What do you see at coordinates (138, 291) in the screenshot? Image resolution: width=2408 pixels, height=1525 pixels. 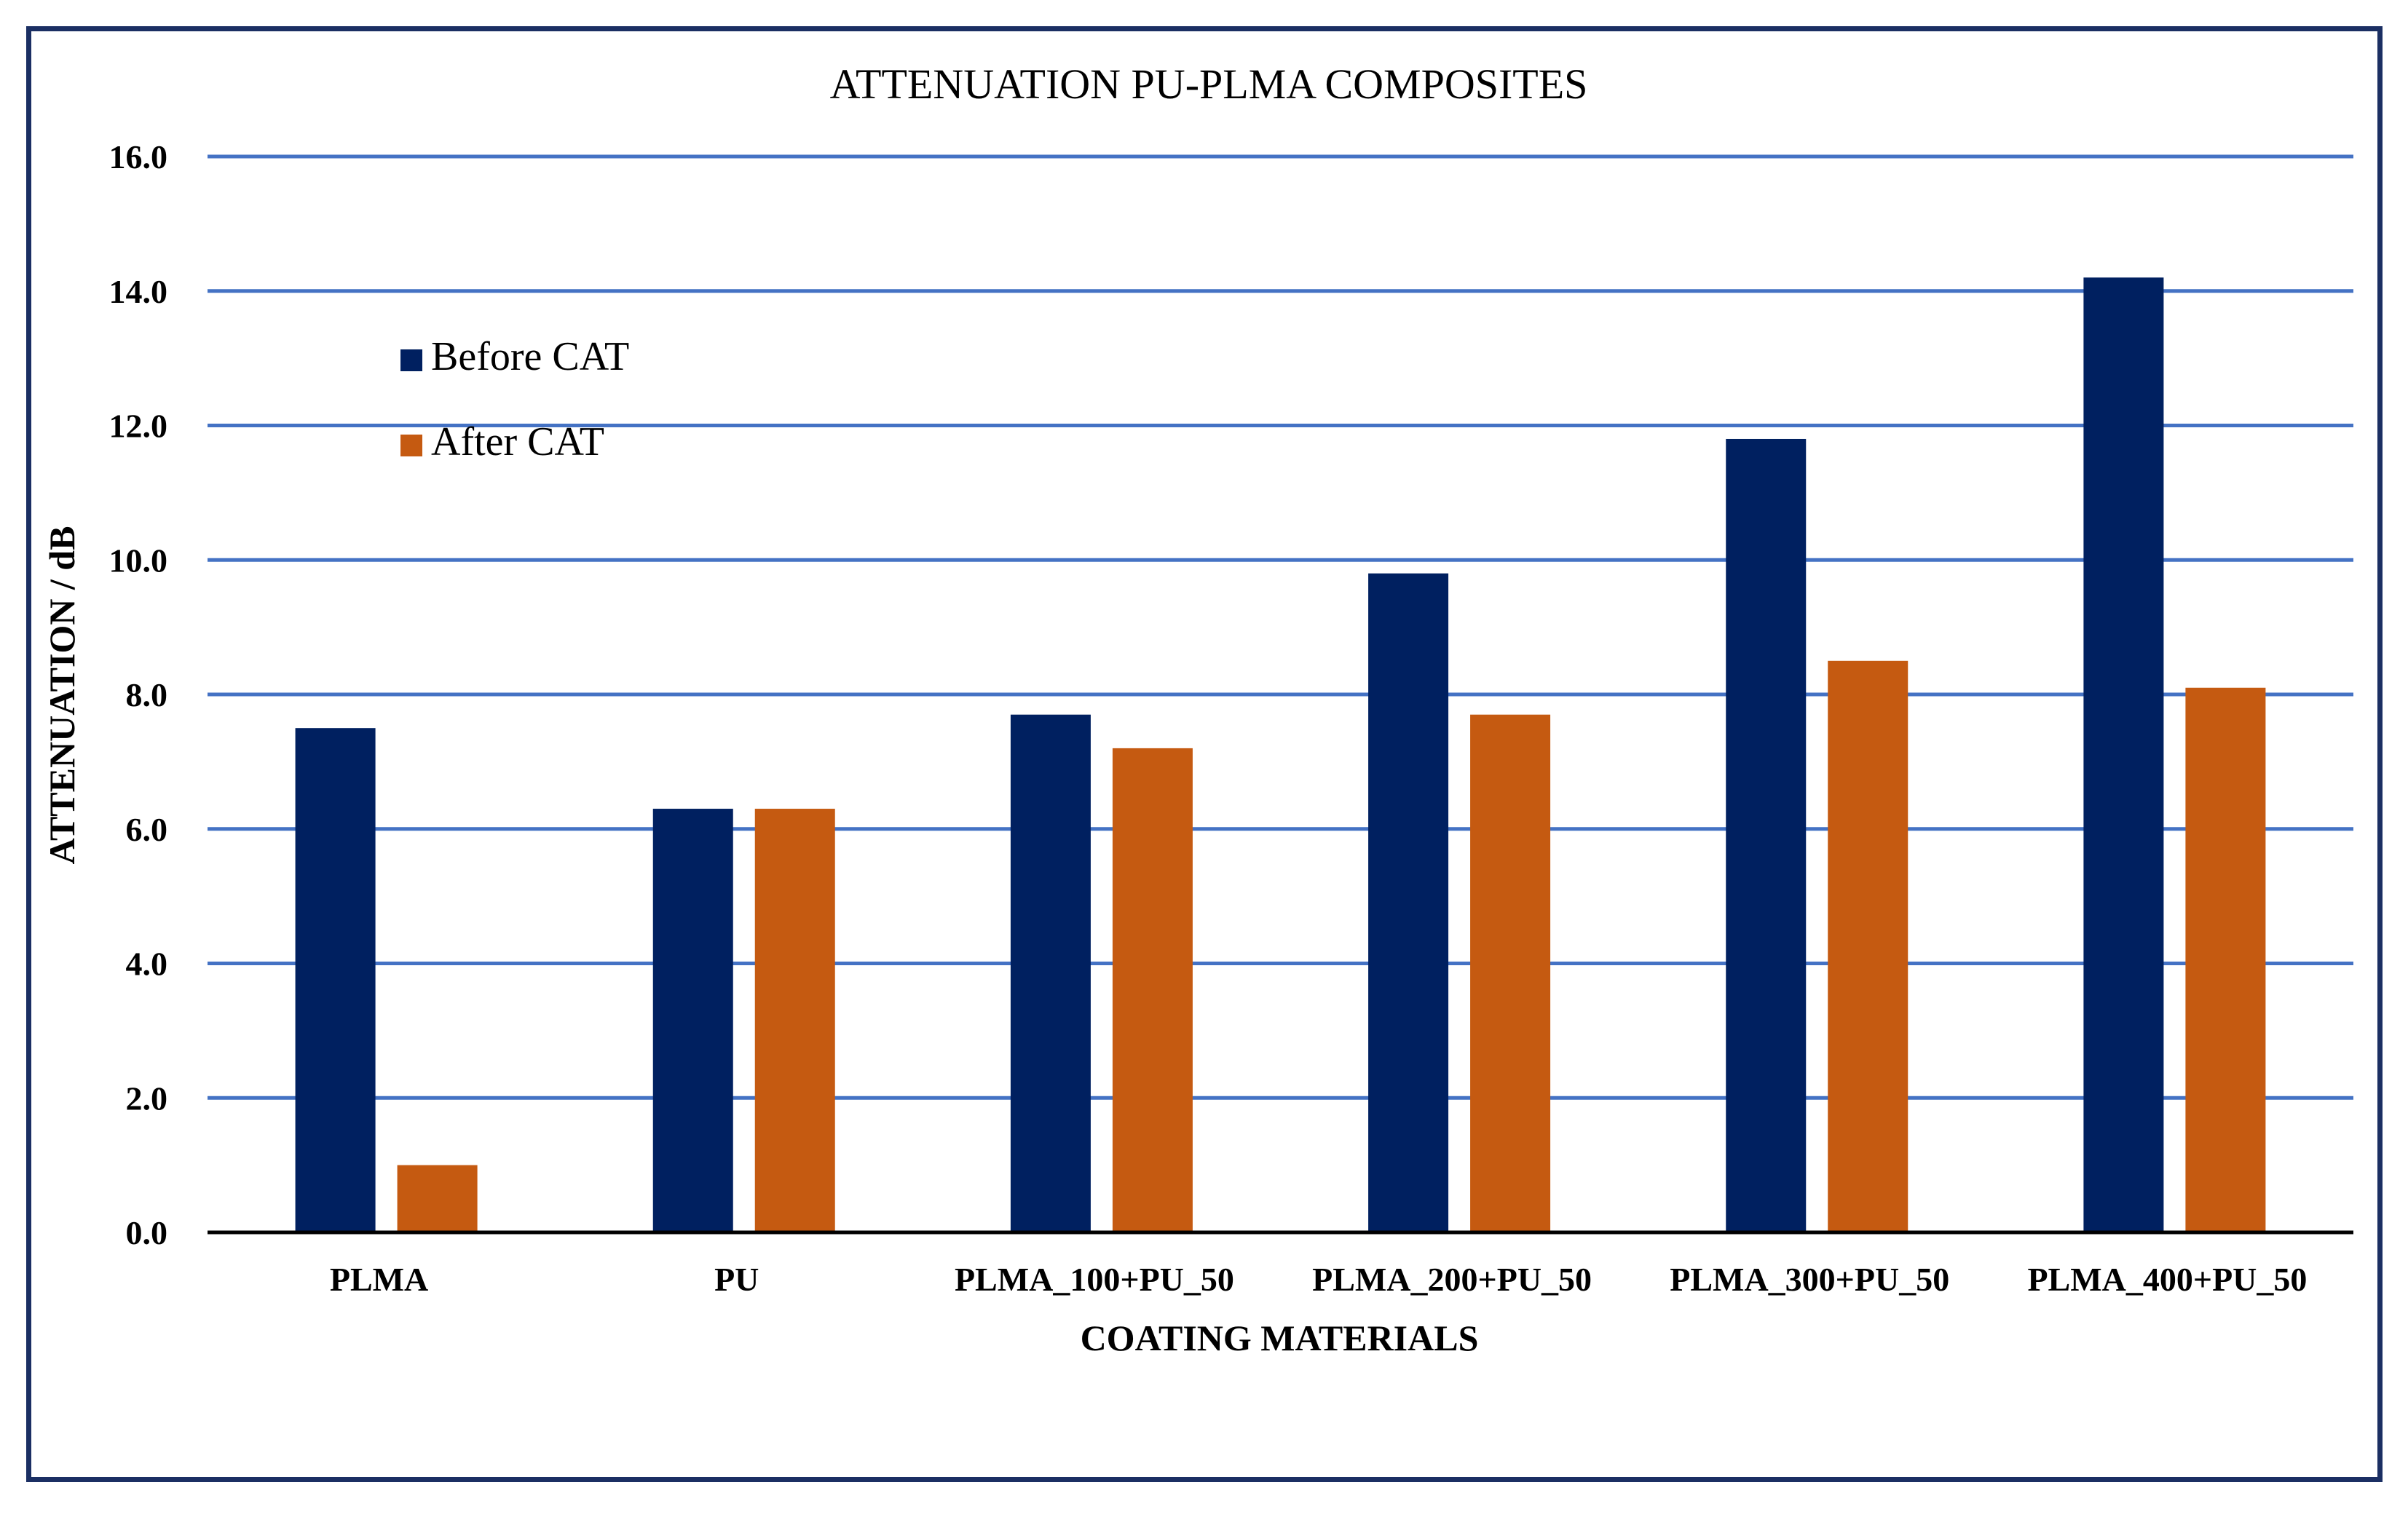 I see `y-tick-label: 14.0` at bounding box center [138, 291].